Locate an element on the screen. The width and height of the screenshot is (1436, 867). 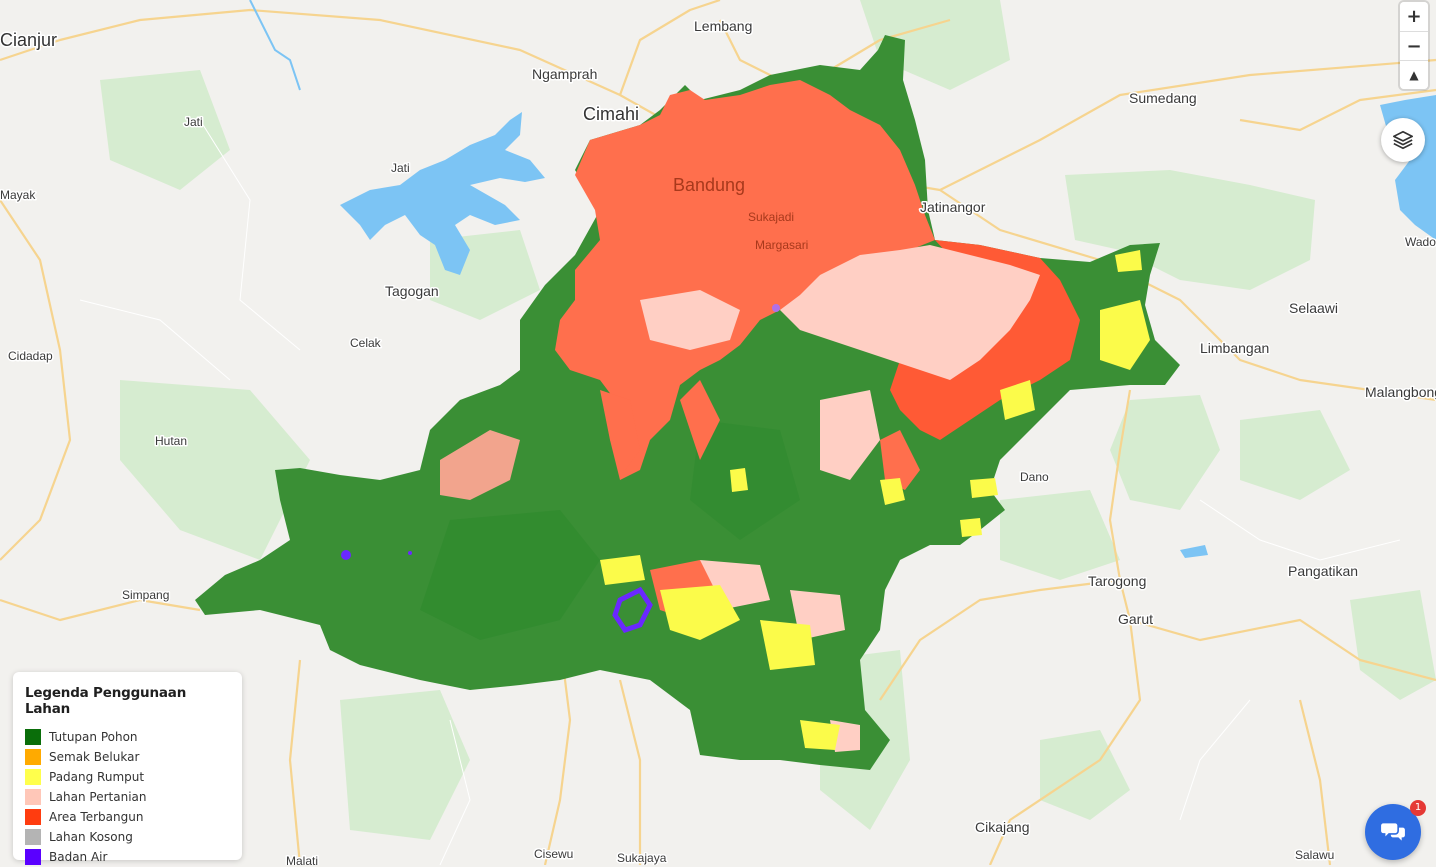
label-jati-1: Jati is located at coordinates (193, 122).